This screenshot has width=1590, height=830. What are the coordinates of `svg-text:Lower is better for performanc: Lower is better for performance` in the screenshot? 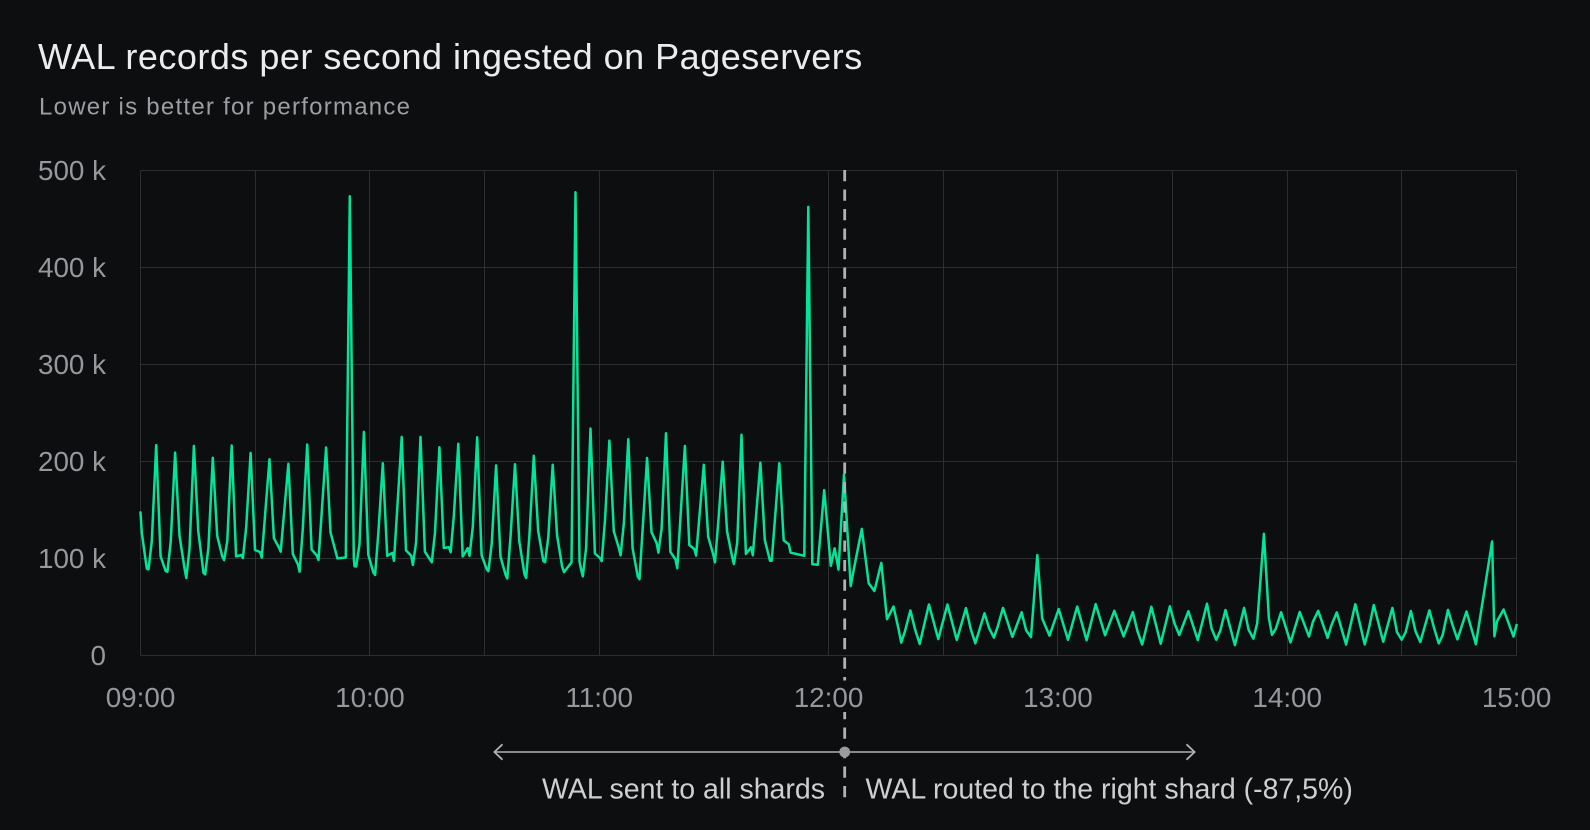 It's located at (225, 107).